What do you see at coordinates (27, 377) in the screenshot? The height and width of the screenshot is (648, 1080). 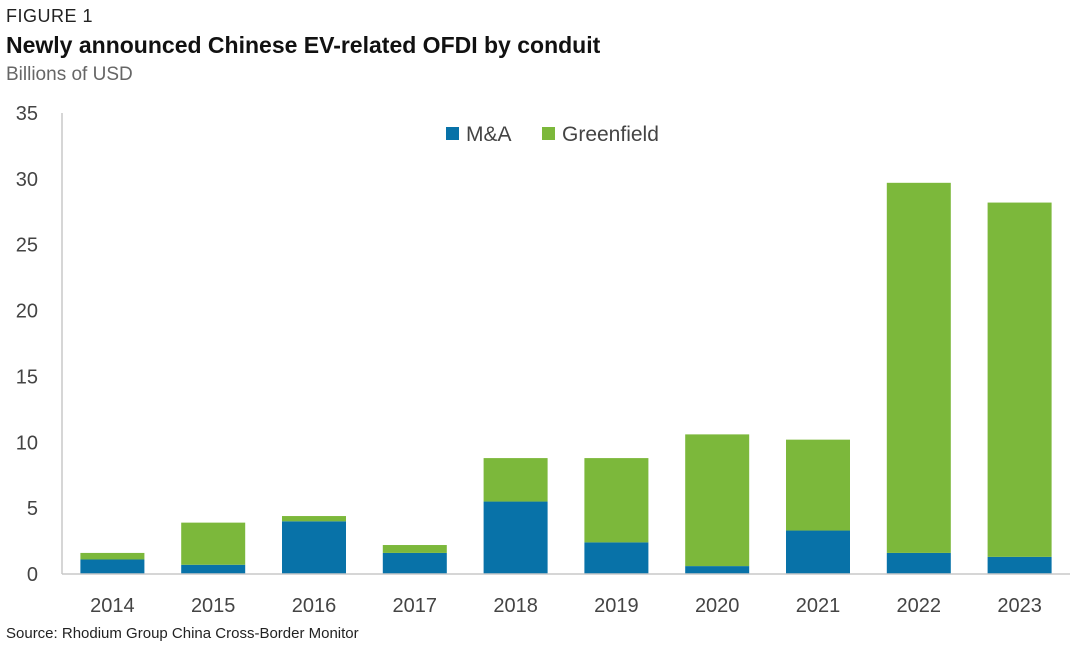 I see `y-tick-label: 15` at bounding box center [27, 377].